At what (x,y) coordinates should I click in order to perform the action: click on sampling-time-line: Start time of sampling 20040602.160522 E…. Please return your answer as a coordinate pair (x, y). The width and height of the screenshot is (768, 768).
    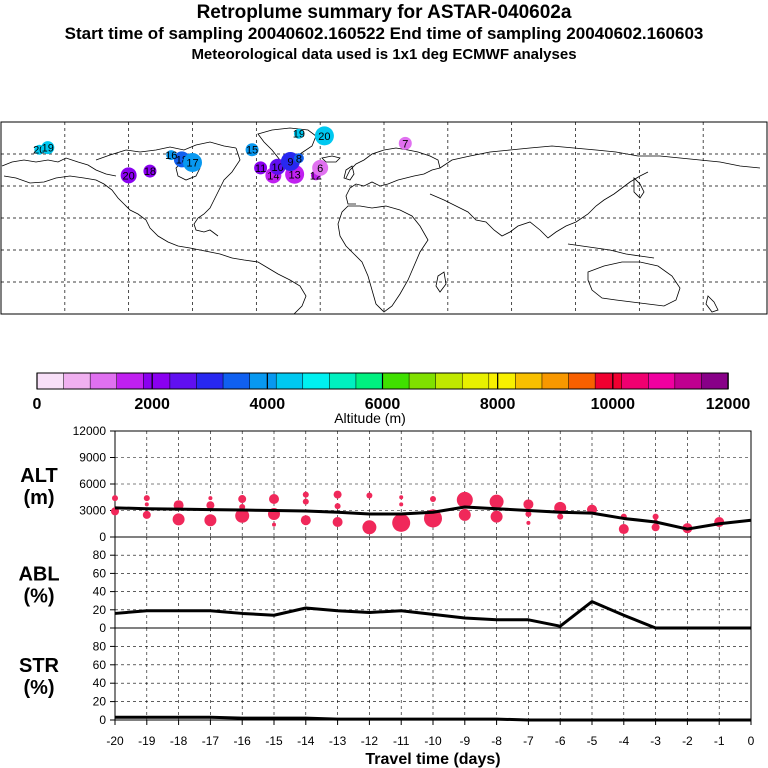
    Looking at the image, I should click on (384, 33).